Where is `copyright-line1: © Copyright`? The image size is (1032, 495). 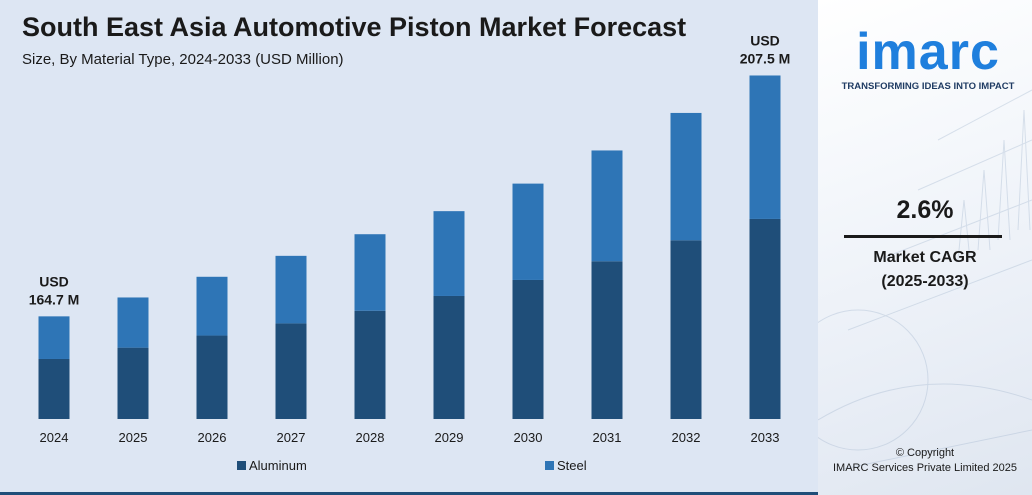
copyright-line1: © Copyright is located at coordinates (925, 453).